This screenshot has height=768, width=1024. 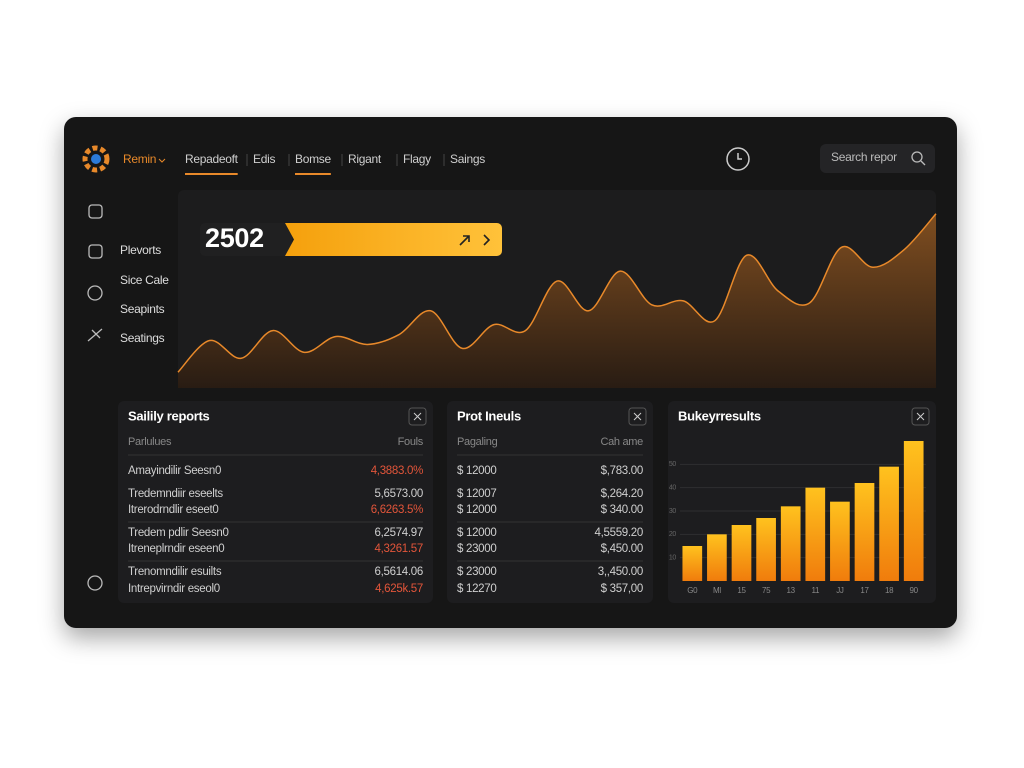 What do you see at coordinates (476, 494) in the screenshot?
I see `row-label: $ 12007` at bounding box center [476, 494].